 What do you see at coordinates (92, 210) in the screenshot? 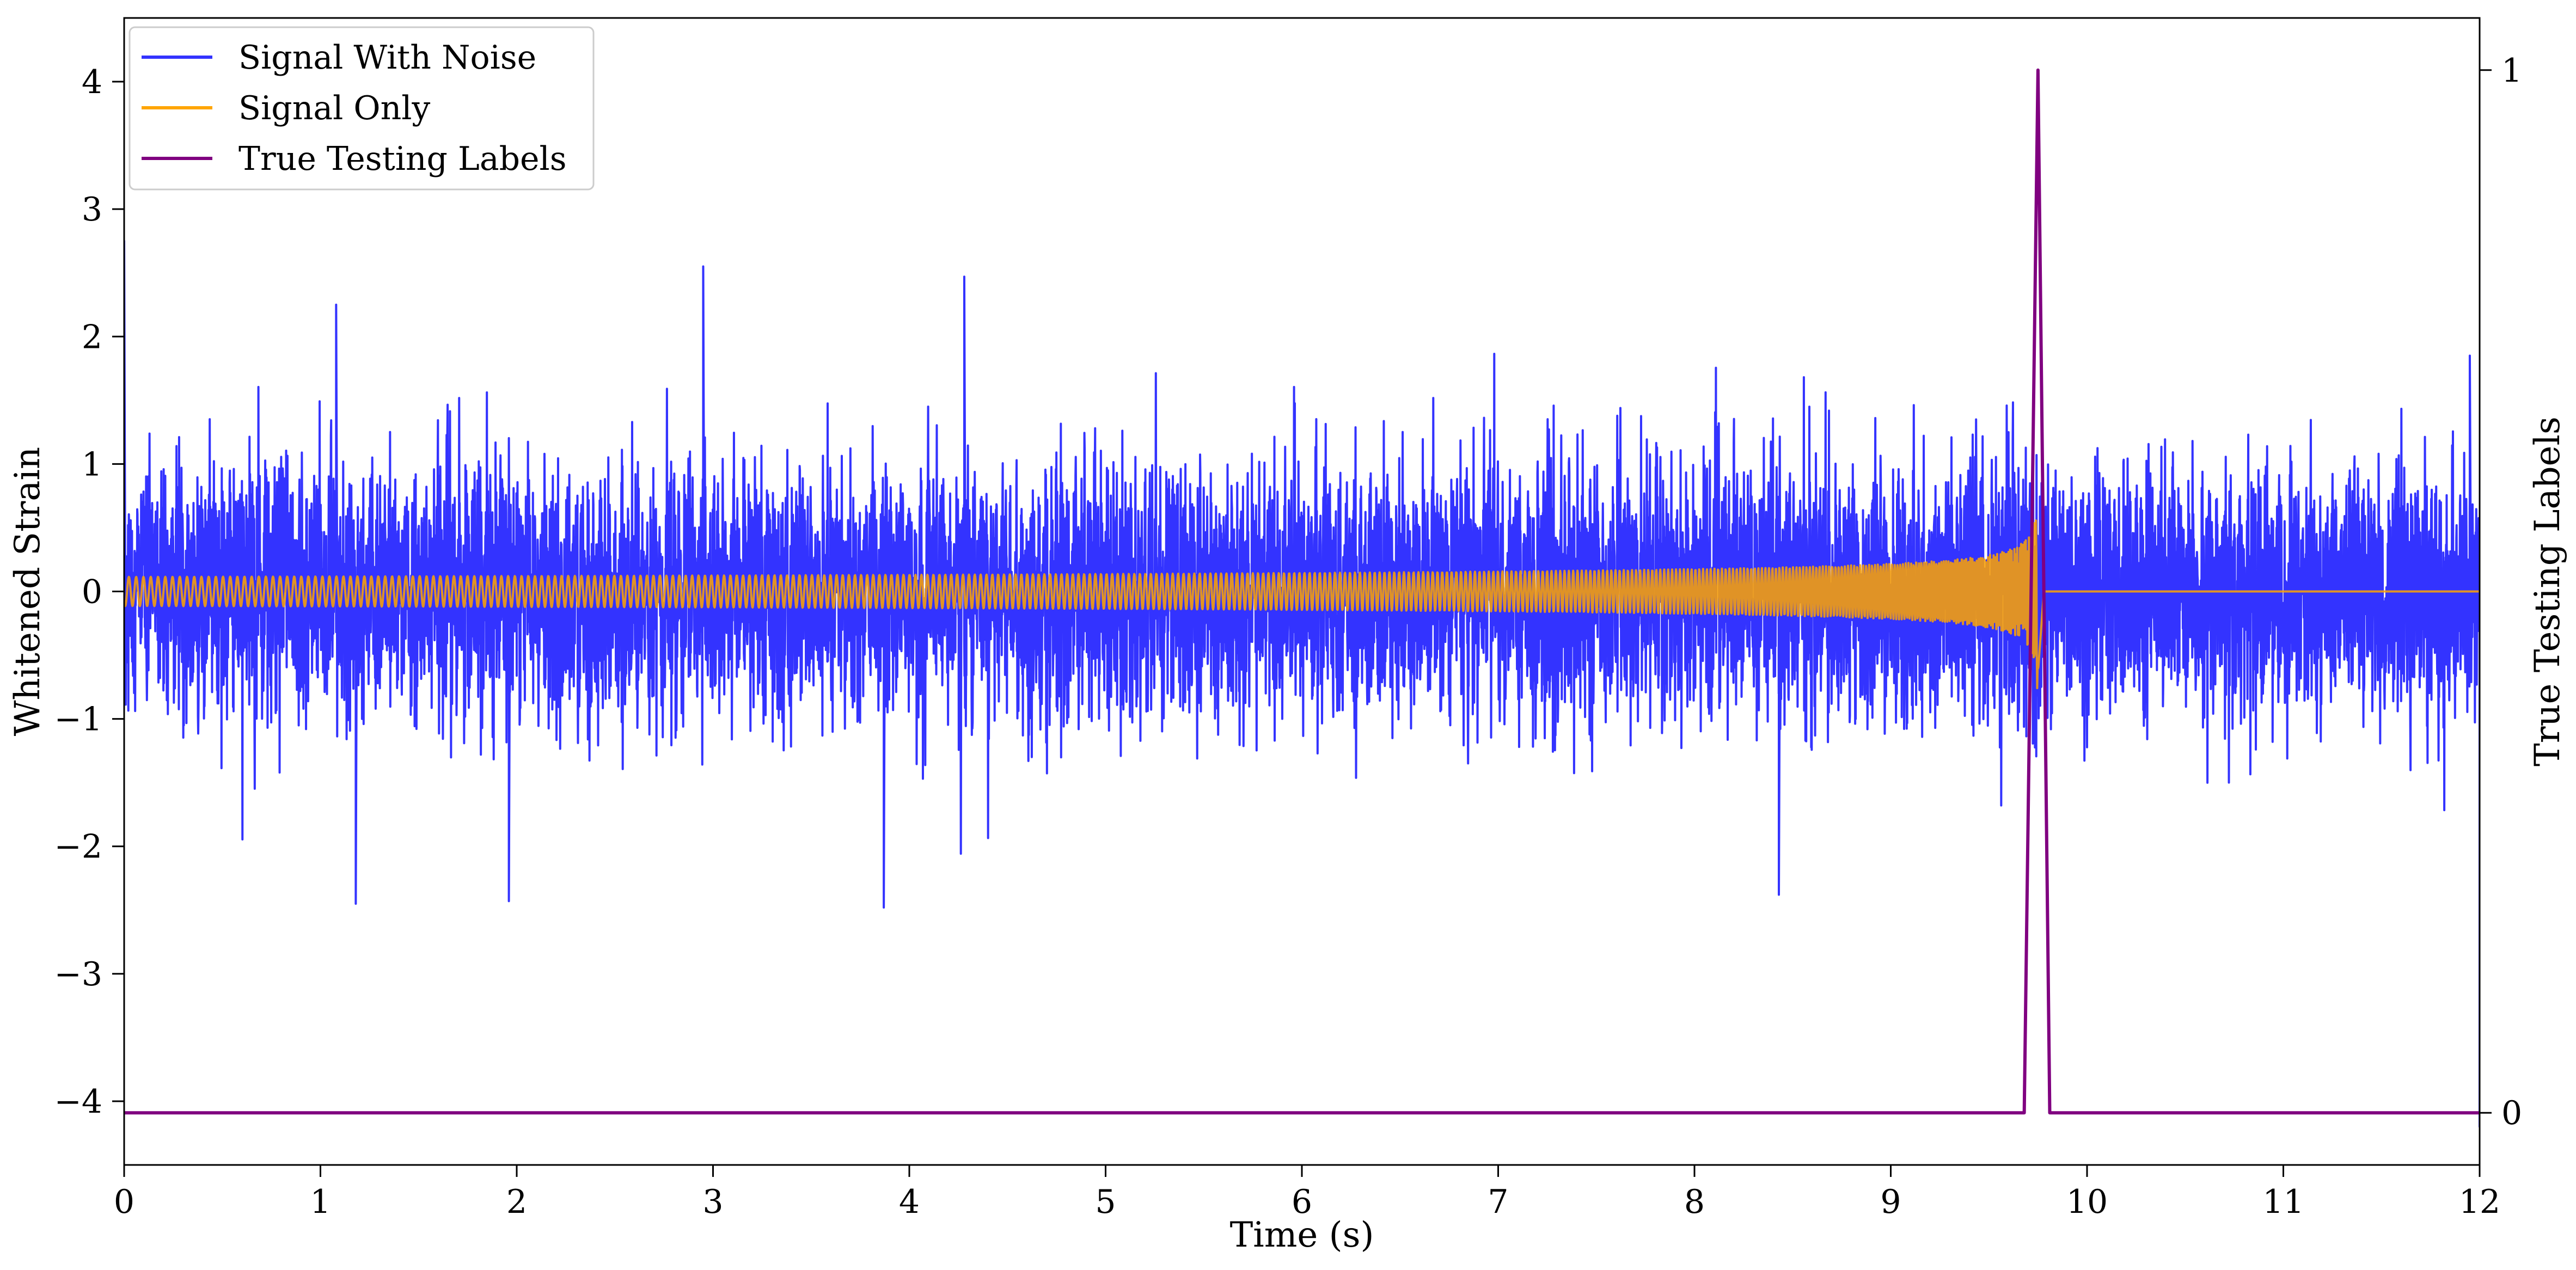
I see `y-tick-label: 3` at bounding box center [92, 210].